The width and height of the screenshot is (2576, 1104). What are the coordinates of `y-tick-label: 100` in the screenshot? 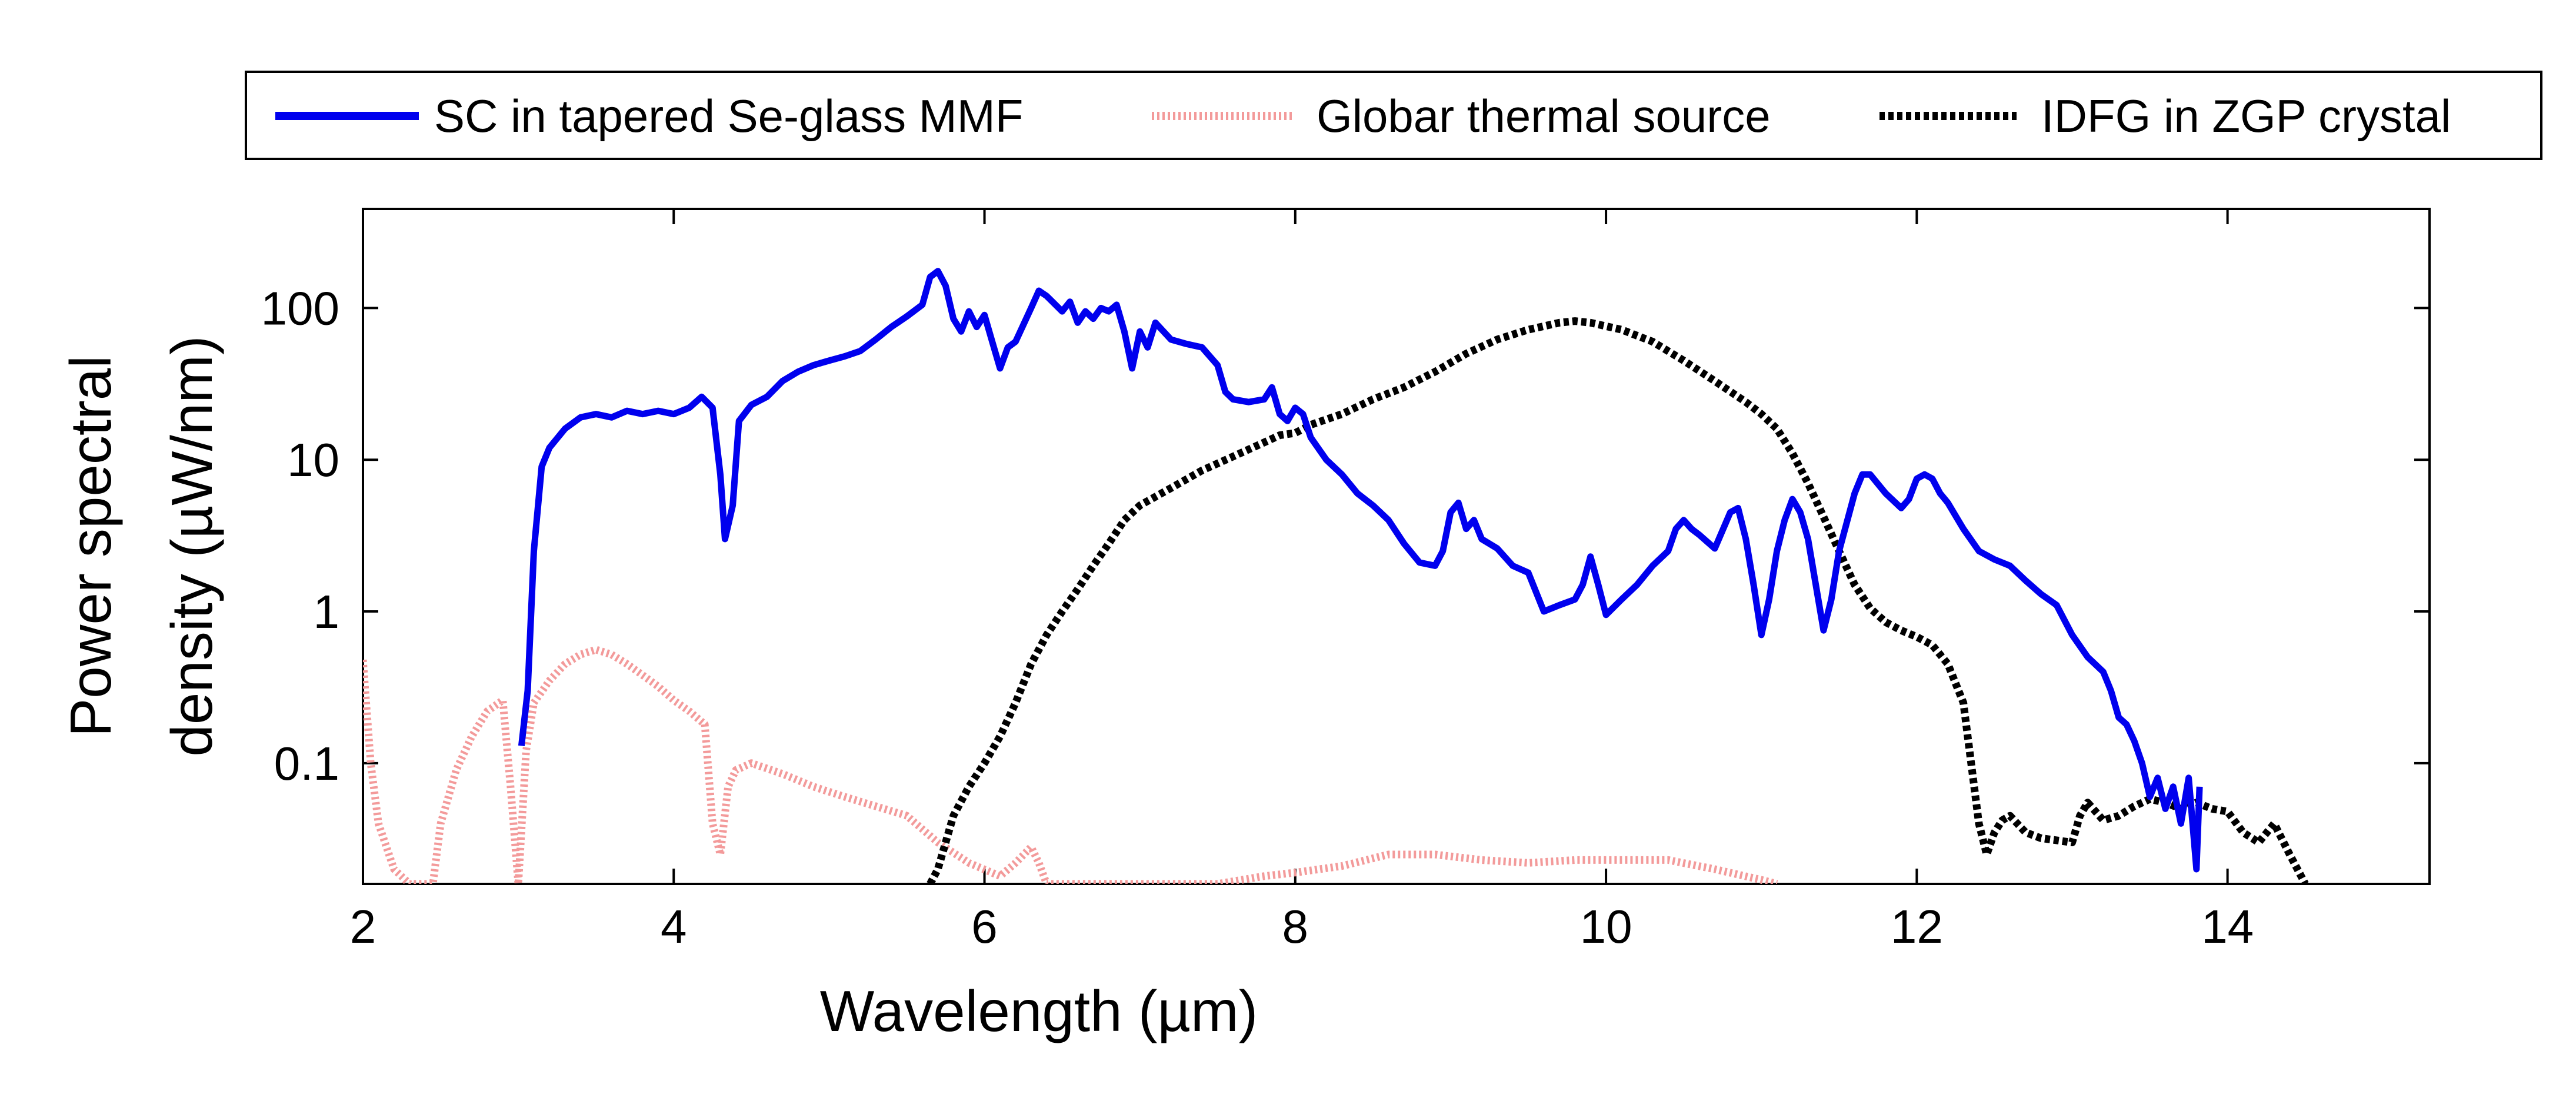 It's located at (300, 308).